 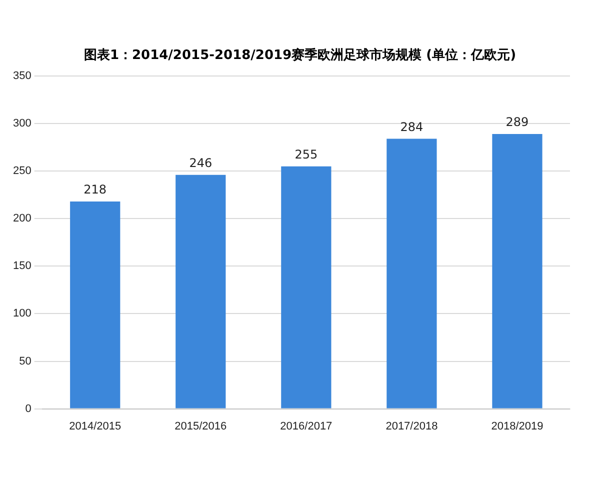 What do you see at coordinates (22, 171) in the screenshot?
I see `y-tick-label: 250` at bounding box center [22, 171].